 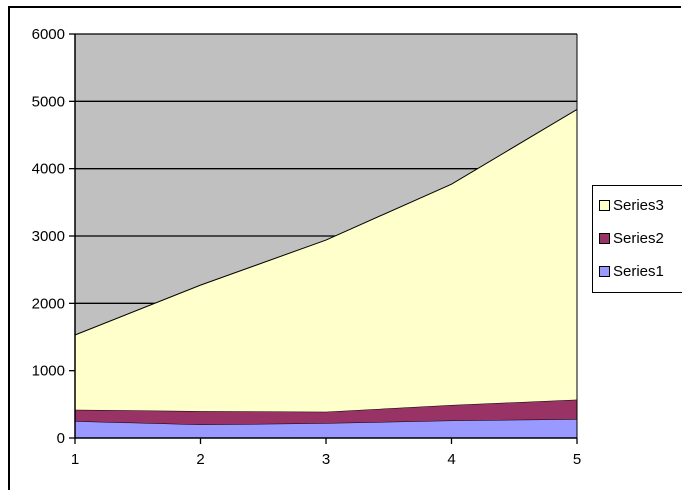 What do you see at coordinates (604, 238) in the screenshot?
I see `legend-swatch-series2` at bounding box center [604, 238].